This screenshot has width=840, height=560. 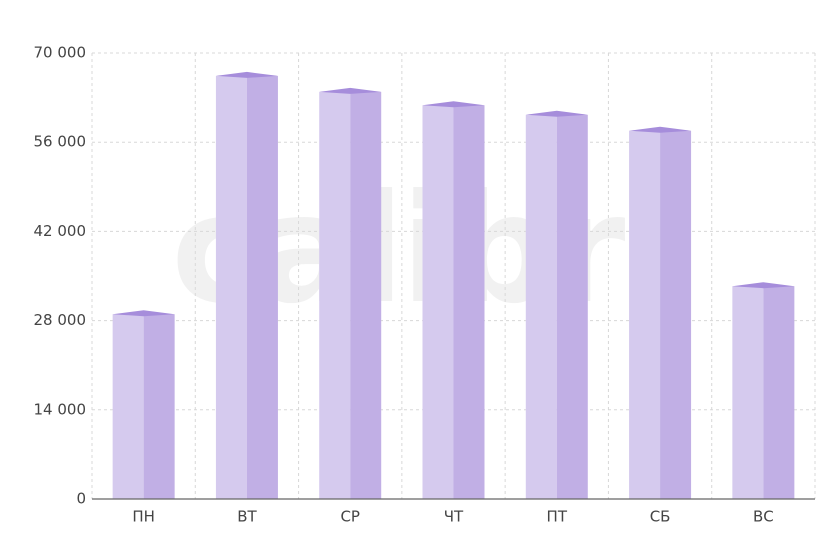 What do you see at coordinates (60, 320) in the screenshot?
I see `y-tick-label: 28 000` at bounding box center [60, 320].